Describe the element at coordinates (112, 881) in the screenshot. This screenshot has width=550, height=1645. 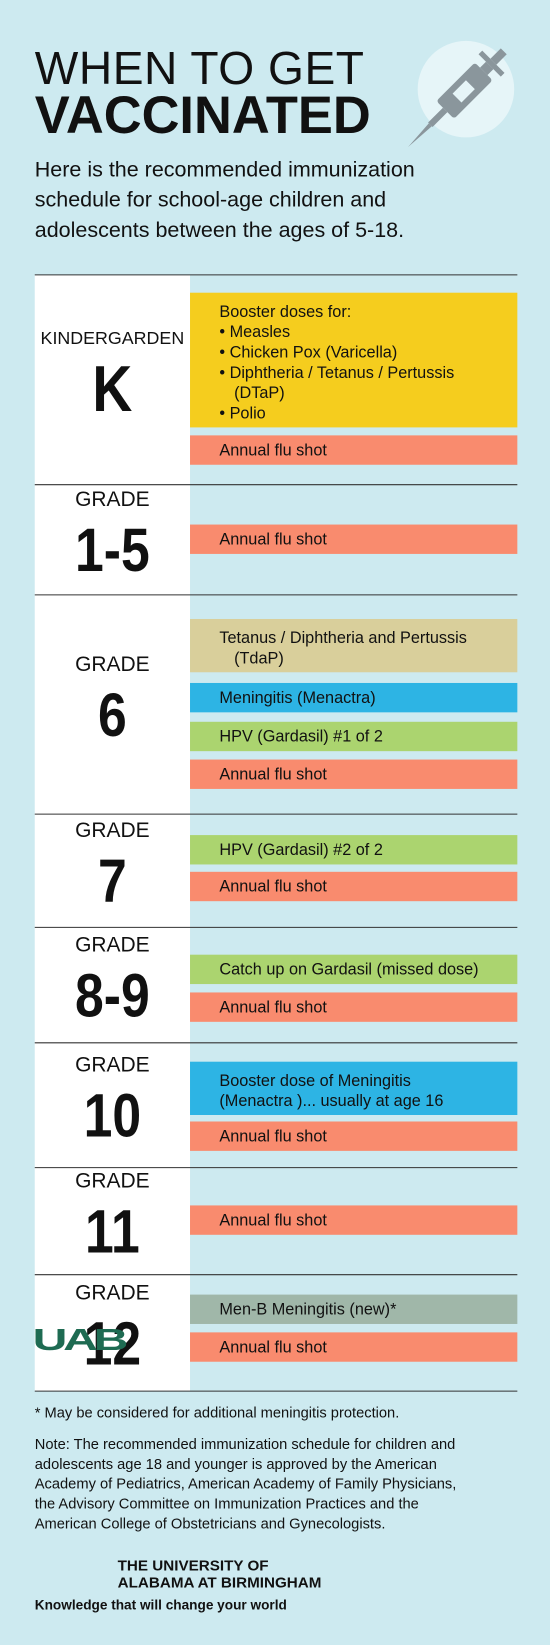
I see `grade-number: 7` at that location.